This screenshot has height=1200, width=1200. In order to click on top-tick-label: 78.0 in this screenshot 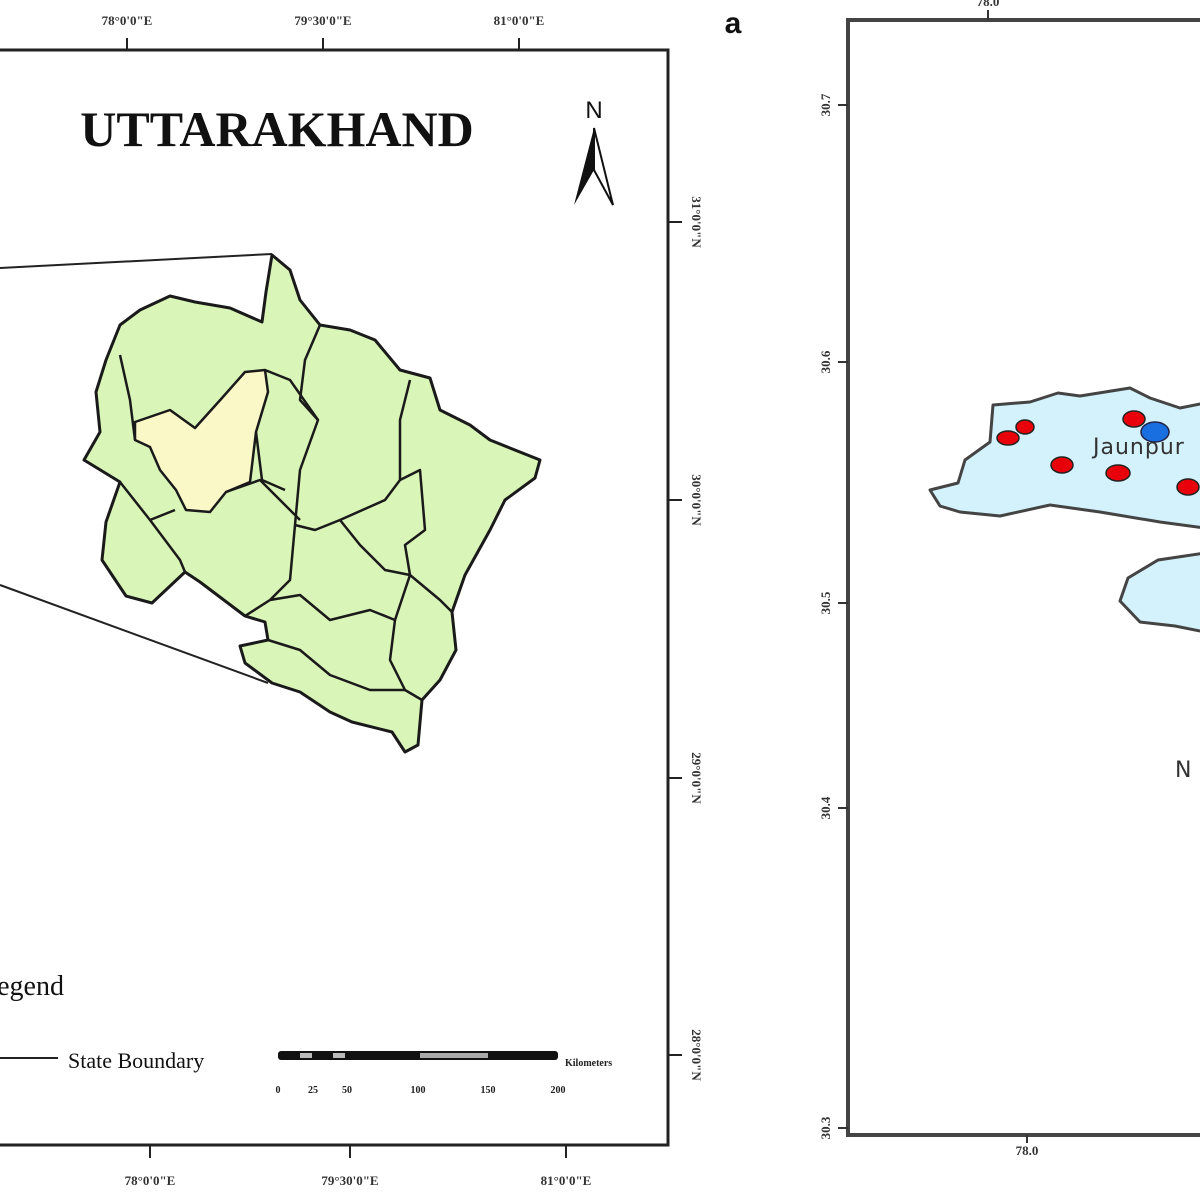, I will do `click(988, 4)`.